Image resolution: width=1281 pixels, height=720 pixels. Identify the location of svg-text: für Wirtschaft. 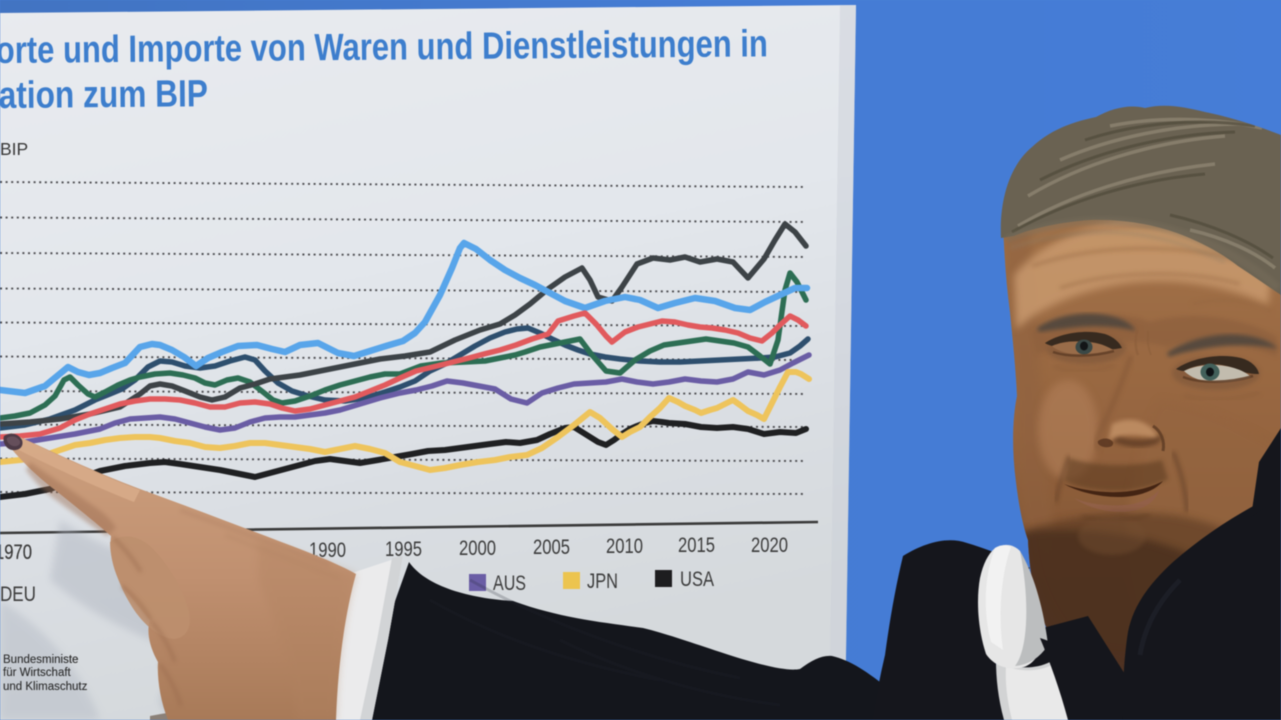
(37, 673).